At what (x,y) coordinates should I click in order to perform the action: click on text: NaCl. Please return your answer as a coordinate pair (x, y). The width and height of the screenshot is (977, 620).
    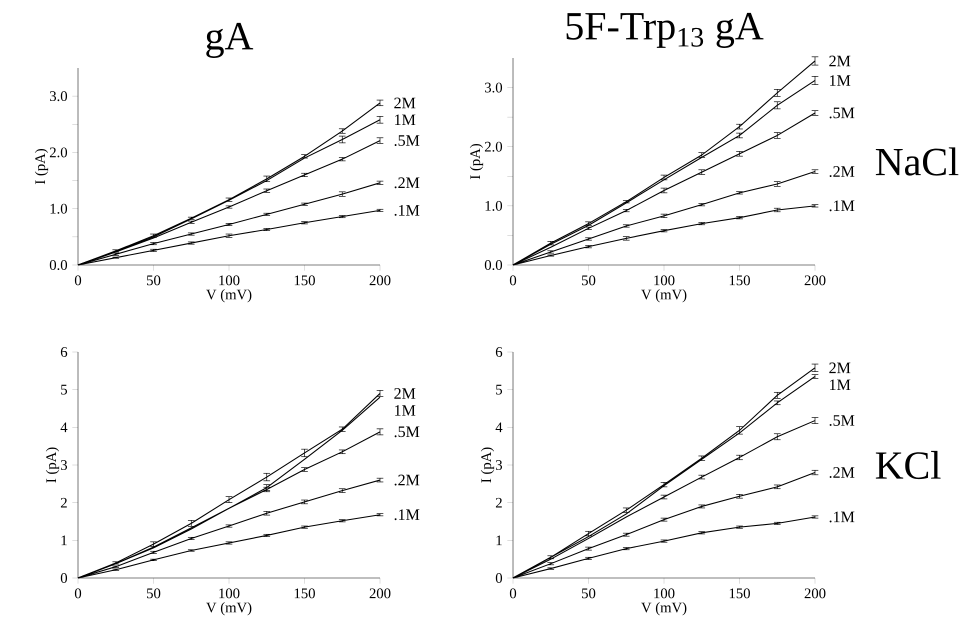
    Looking at the image, I should click on (917, 161).